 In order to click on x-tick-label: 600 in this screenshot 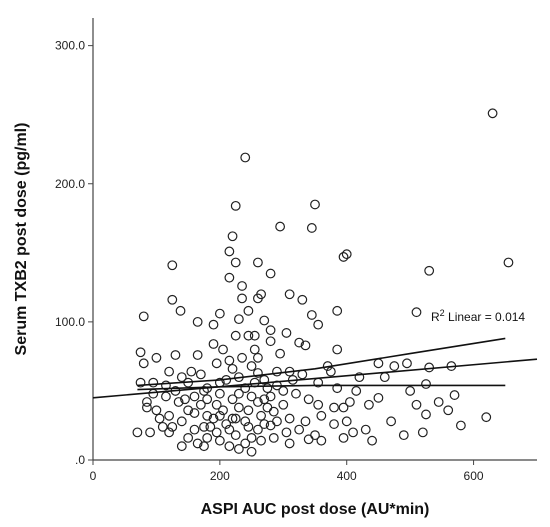, I will do `click(474, 476)`.